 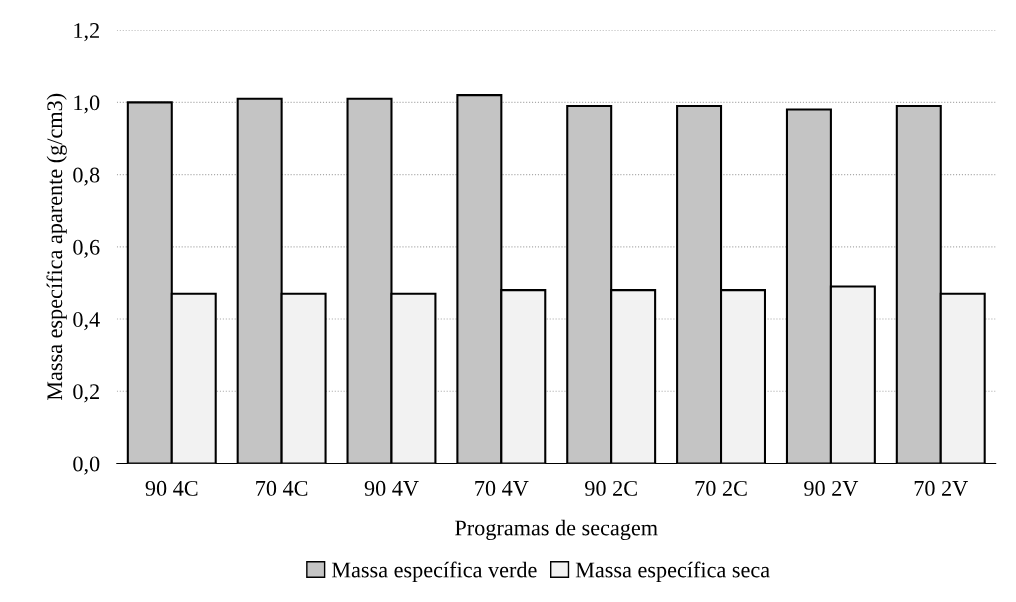 What do you see at coordinates (86, 393) in the screenshot?
I see `y-tick-label: 0,2` at bounding box center [86, 393].